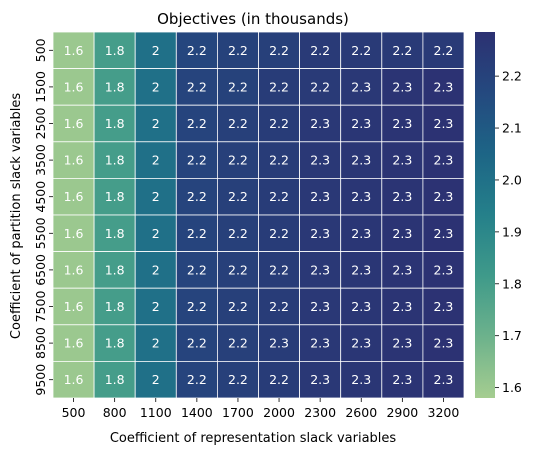  Describe the element at coordinates (485, 215) in the screenshot. I see `colorbar-gradient` at that location.